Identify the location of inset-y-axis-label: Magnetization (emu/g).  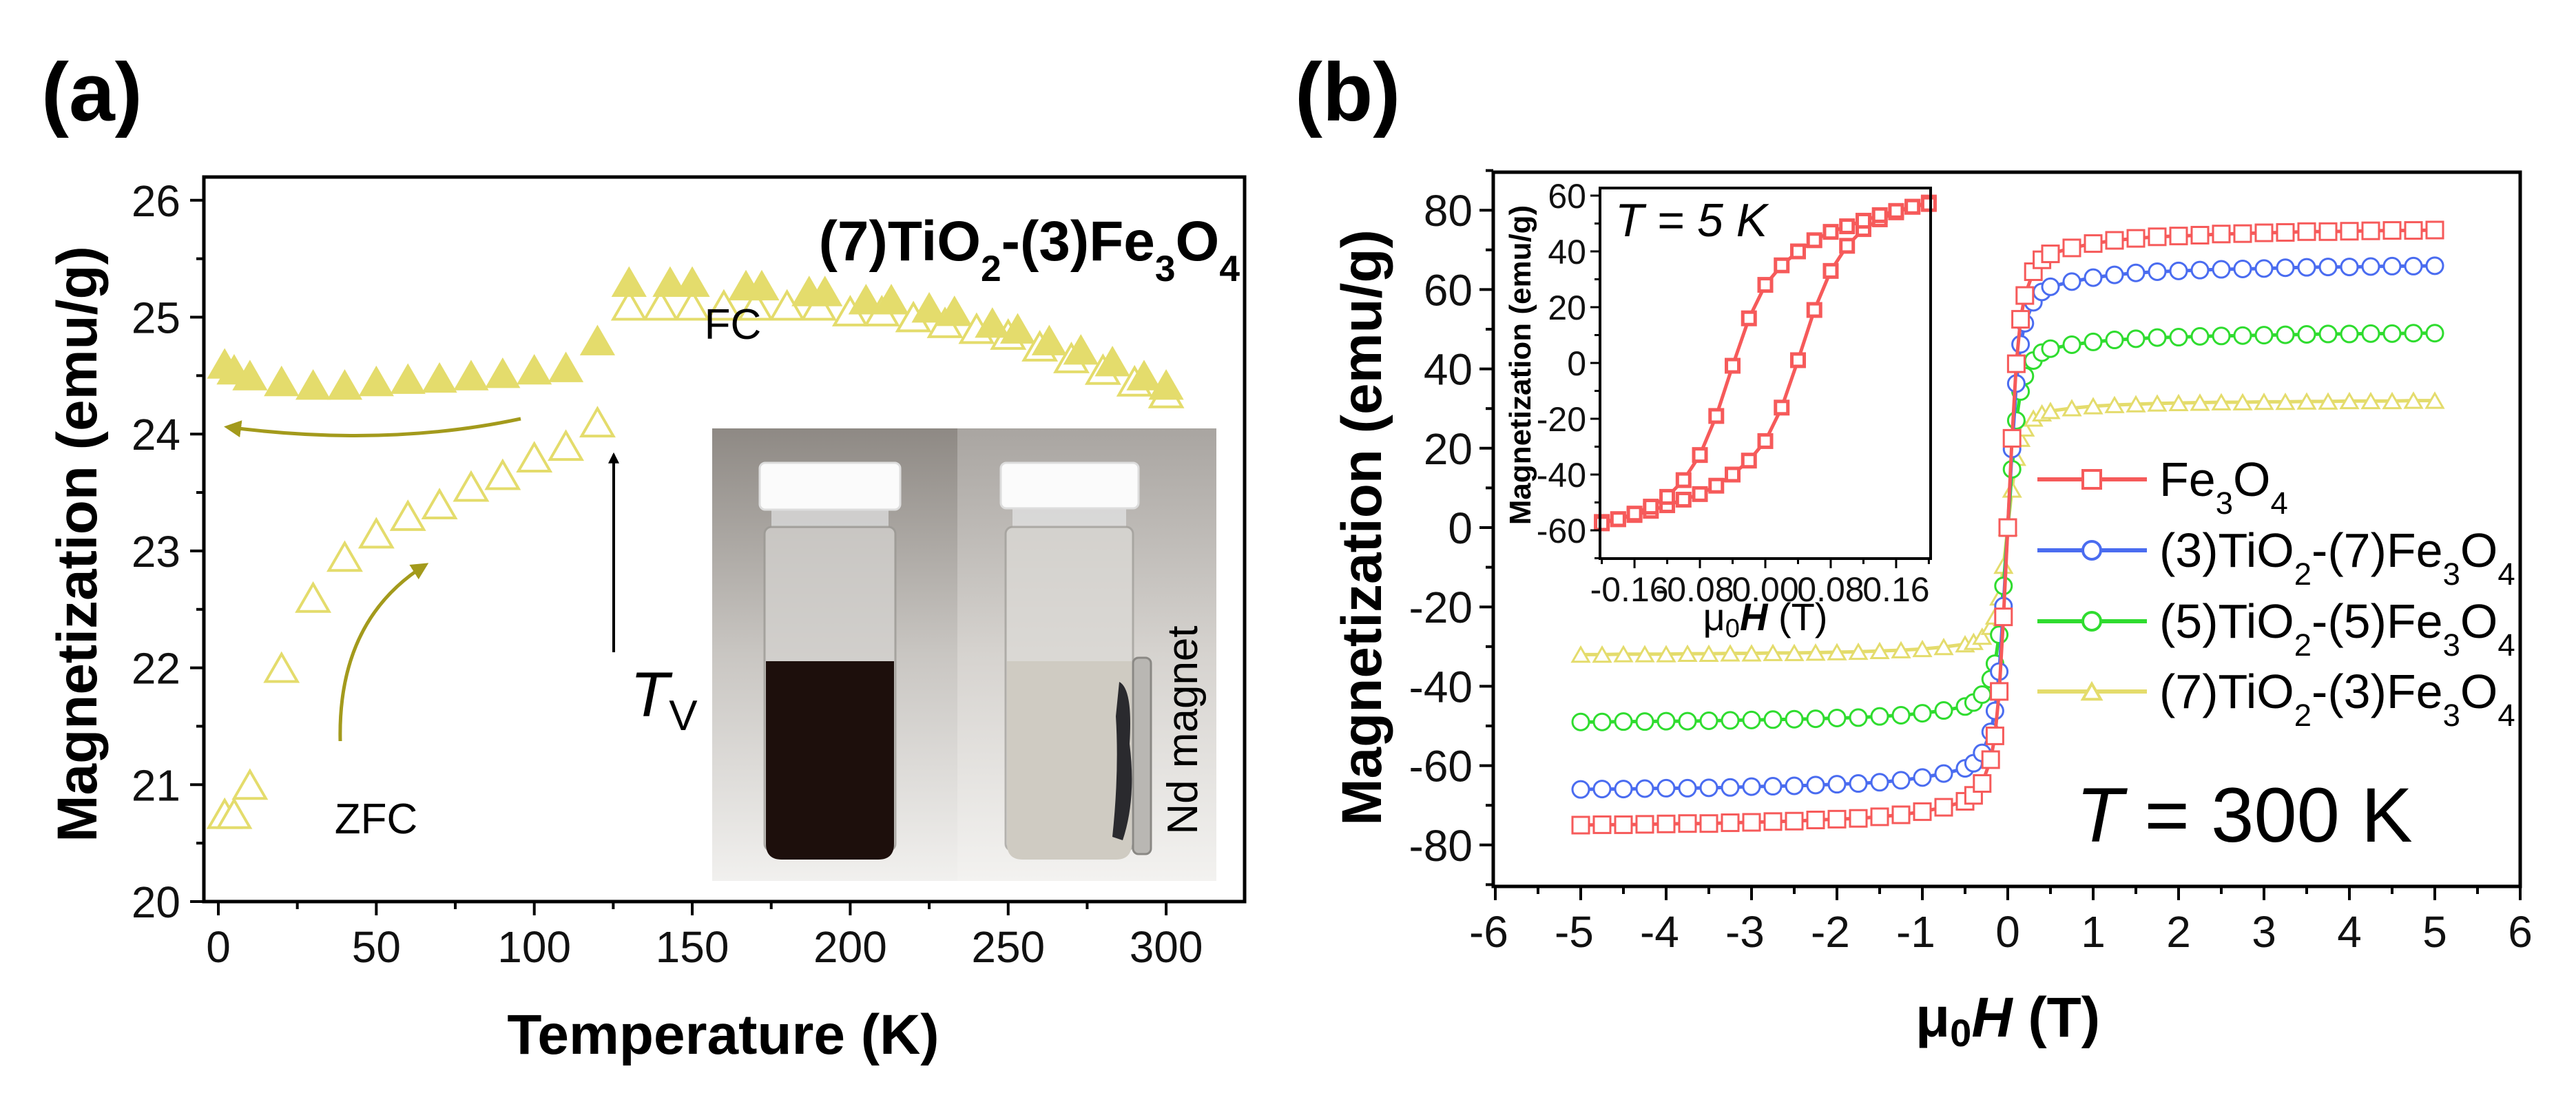
(1520, 365).